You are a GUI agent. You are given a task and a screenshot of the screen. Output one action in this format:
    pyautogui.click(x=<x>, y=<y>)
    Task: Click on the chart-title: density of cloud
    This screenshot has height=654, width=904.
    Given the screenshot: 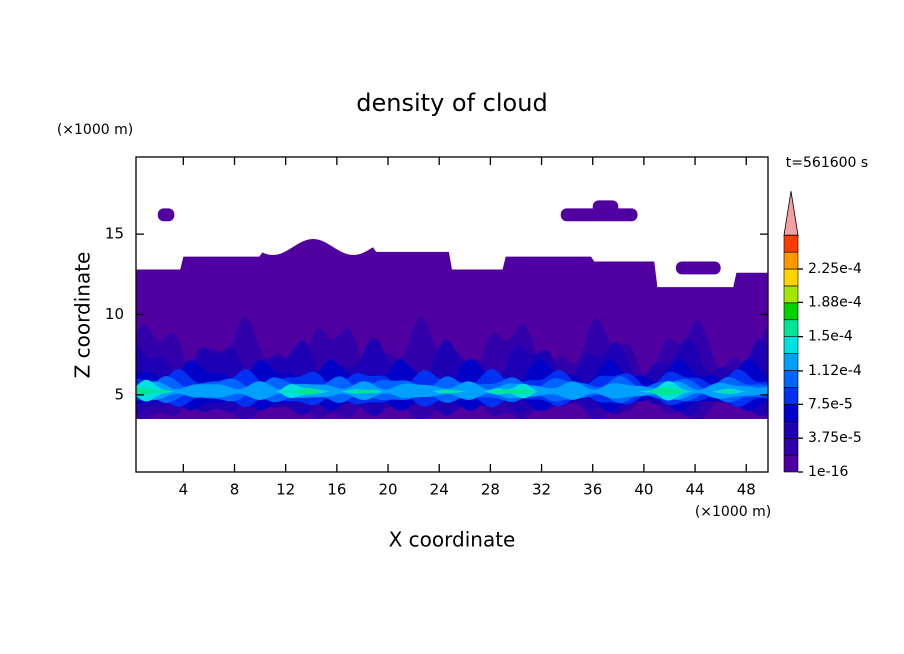 What is the action you would take?
    pyautogui.click(x=451, y=103)
    